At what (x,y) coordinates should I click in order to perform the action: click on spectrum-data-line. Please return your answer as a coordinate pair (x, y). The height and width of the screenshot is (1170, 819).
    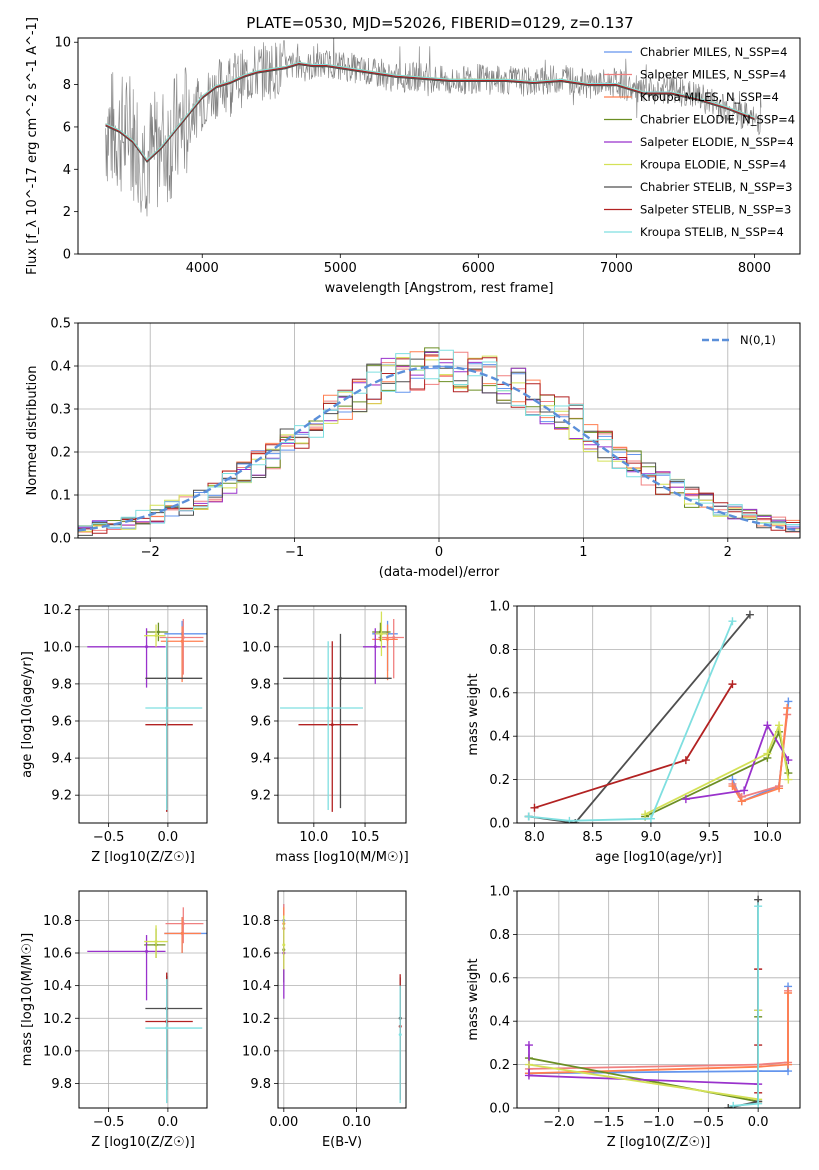
    Looking at the image, I should click on (433, 127).